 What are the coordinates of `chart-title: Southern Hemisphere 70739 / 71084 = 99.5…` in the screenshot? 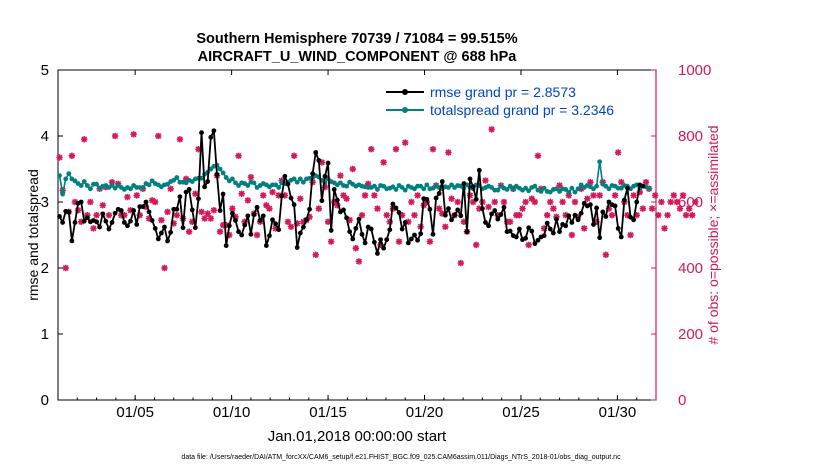 It's located at (356, 39).